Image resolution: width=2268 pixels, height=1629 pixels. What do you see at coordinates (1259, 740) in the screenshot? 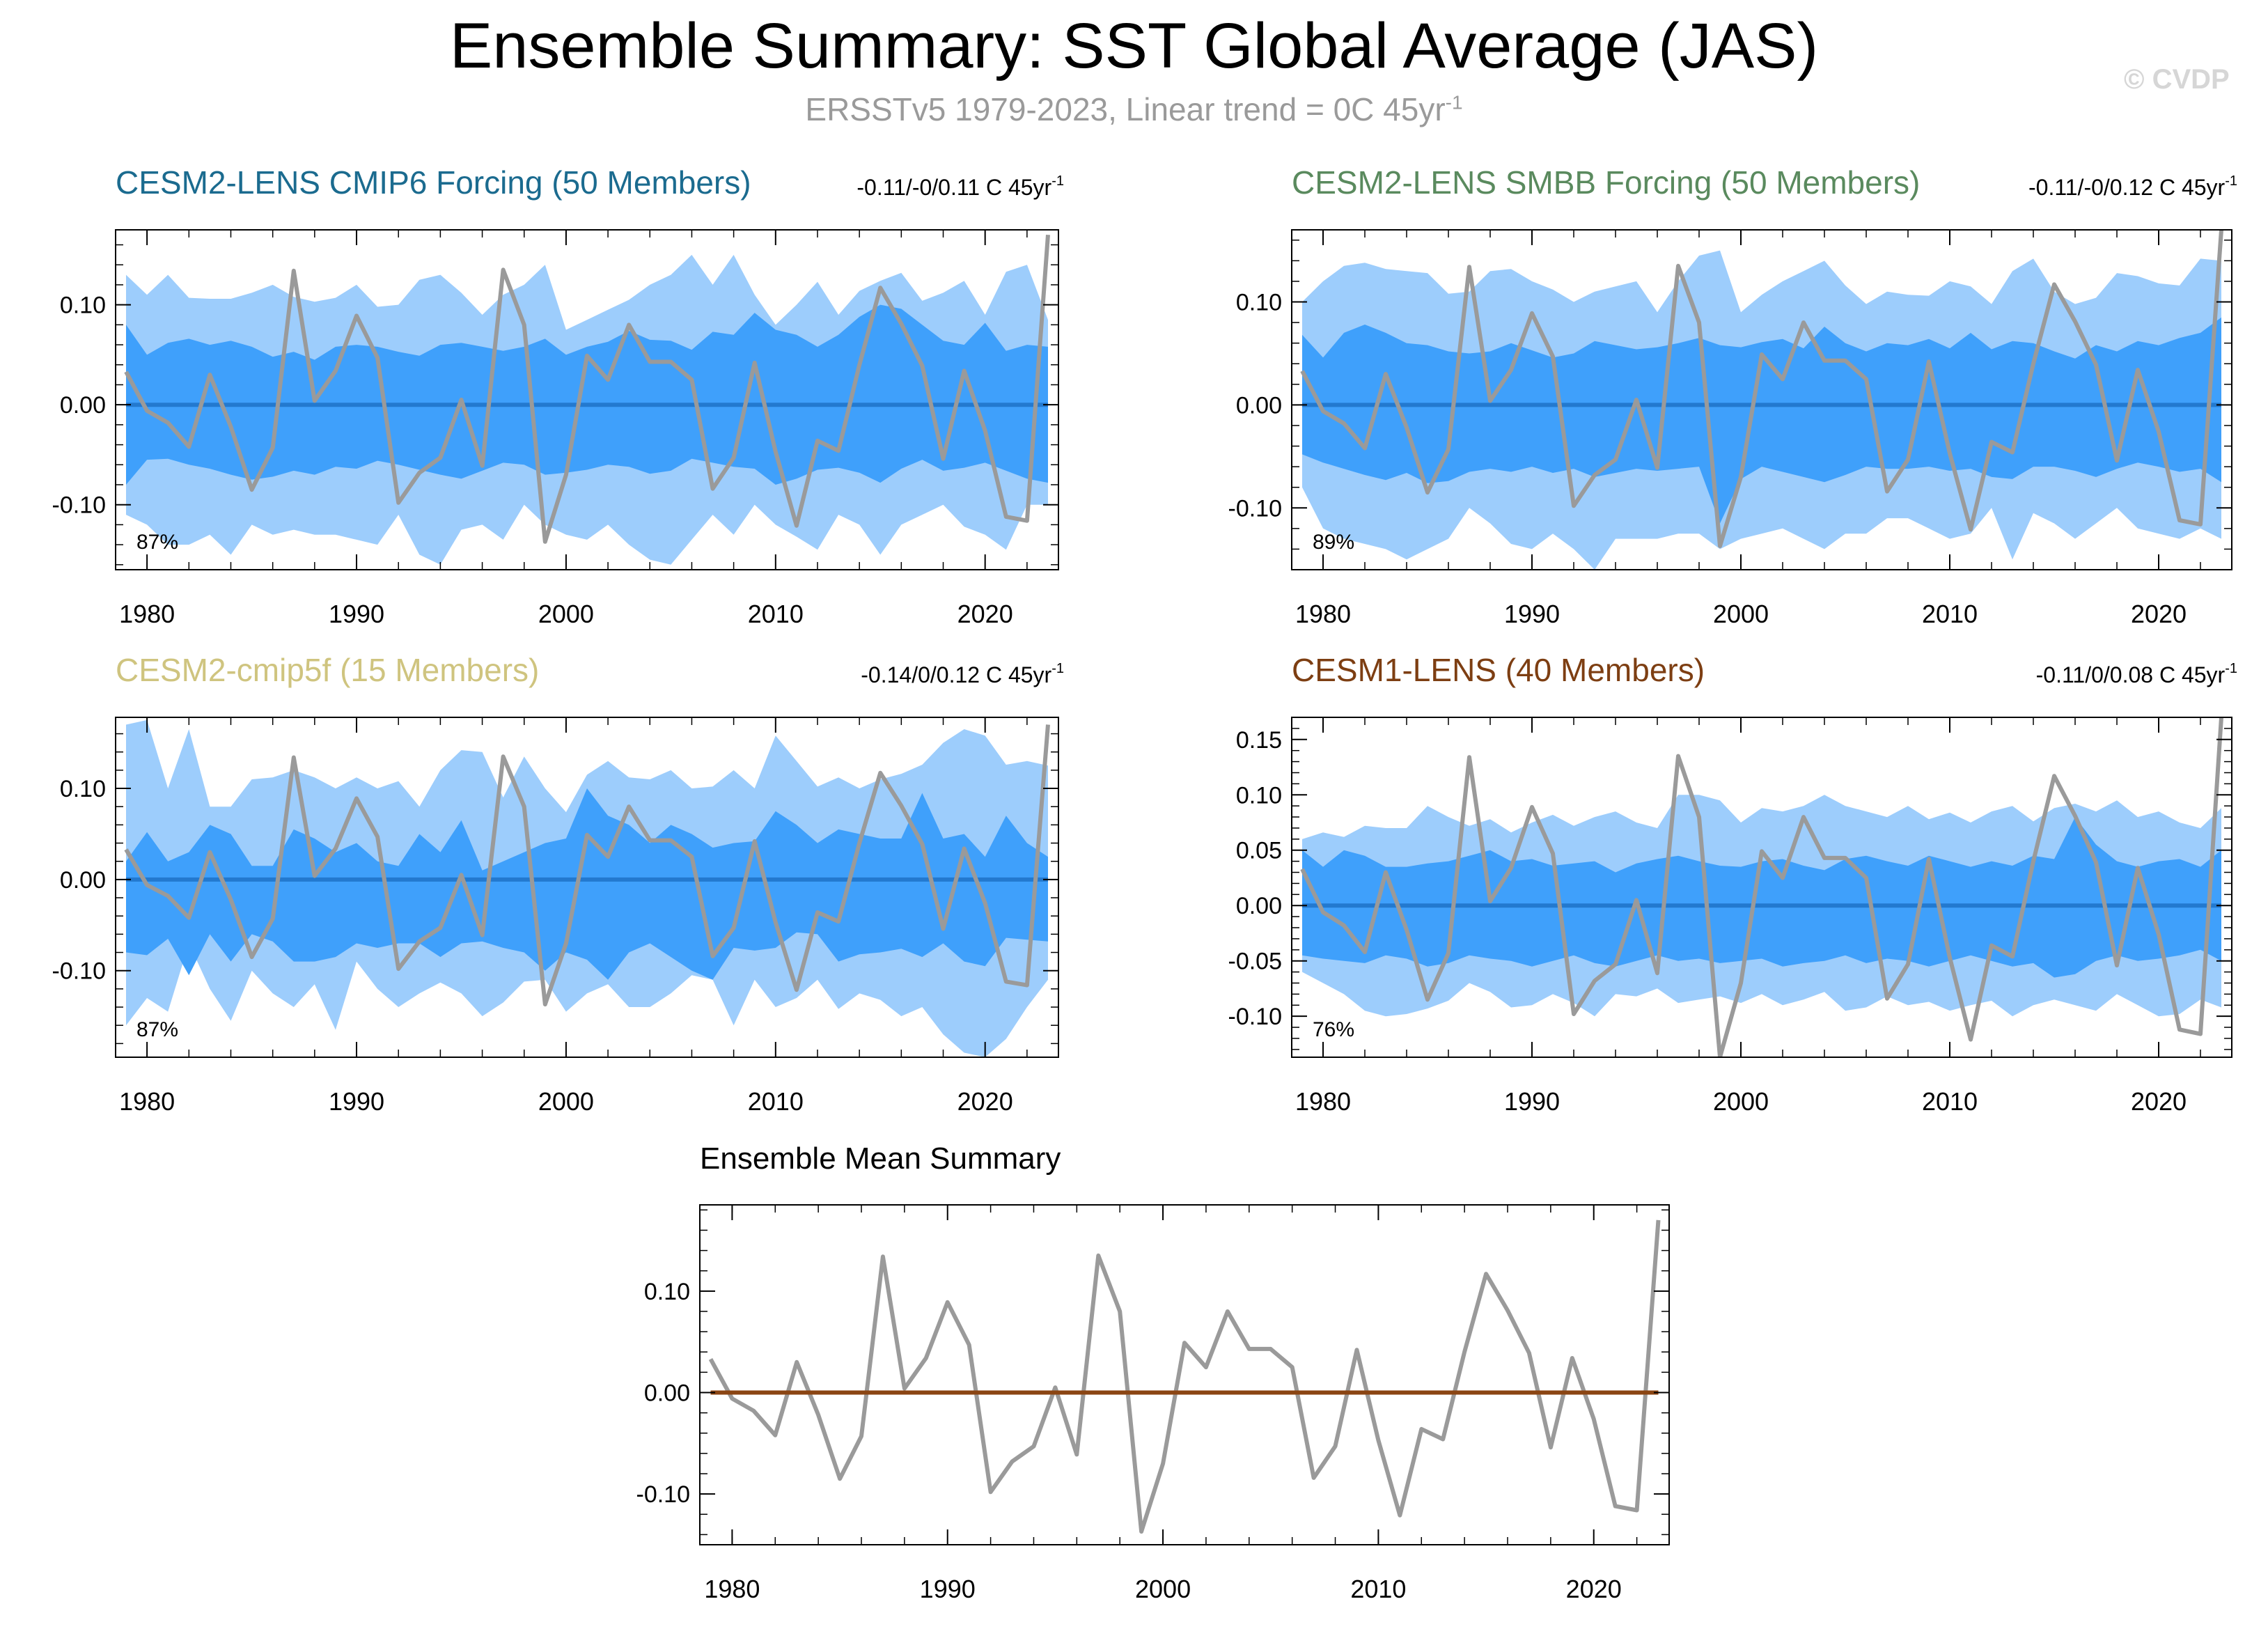
I see `y-tick-label: 0.15` at bounding box center [1259, 740].